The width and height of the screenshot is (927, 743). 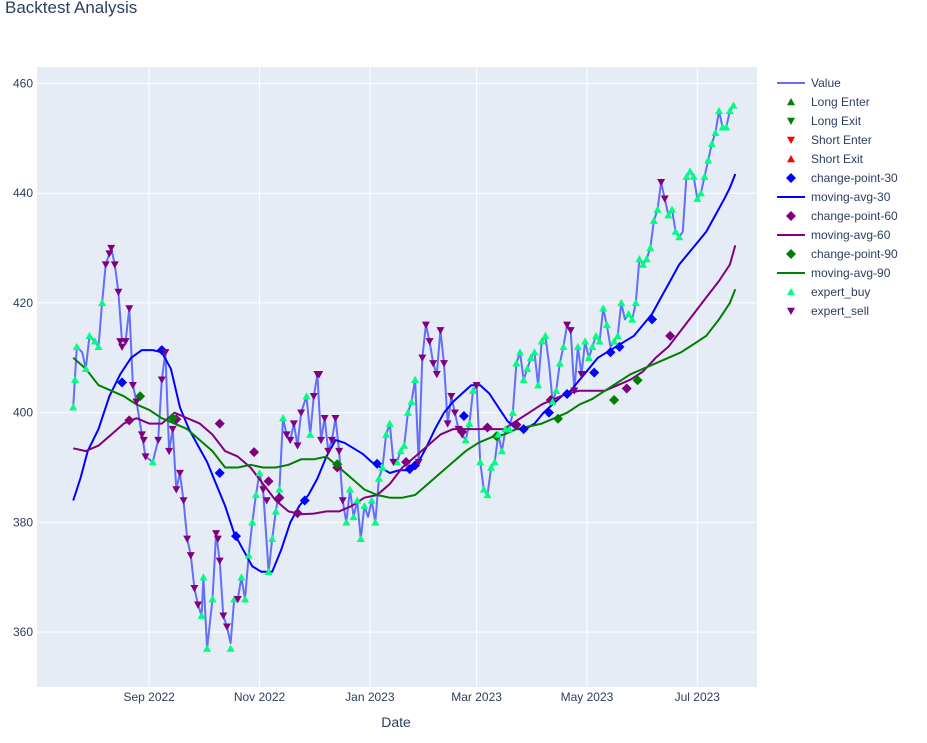 I want to click on x-tick-label: May 2023, so click(x=587, y=697).